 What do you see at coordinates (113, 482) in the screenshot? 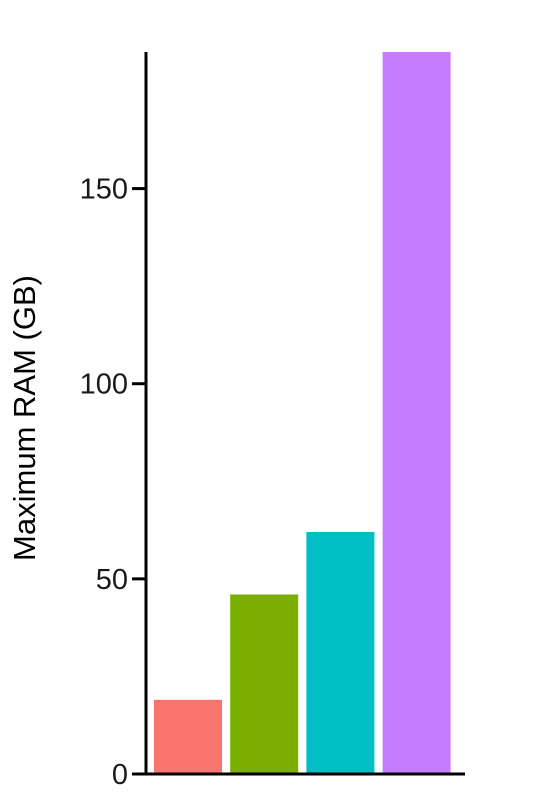
I see `y-axis-ticks: 0 50 100 150` at bounding box center [113, 482].